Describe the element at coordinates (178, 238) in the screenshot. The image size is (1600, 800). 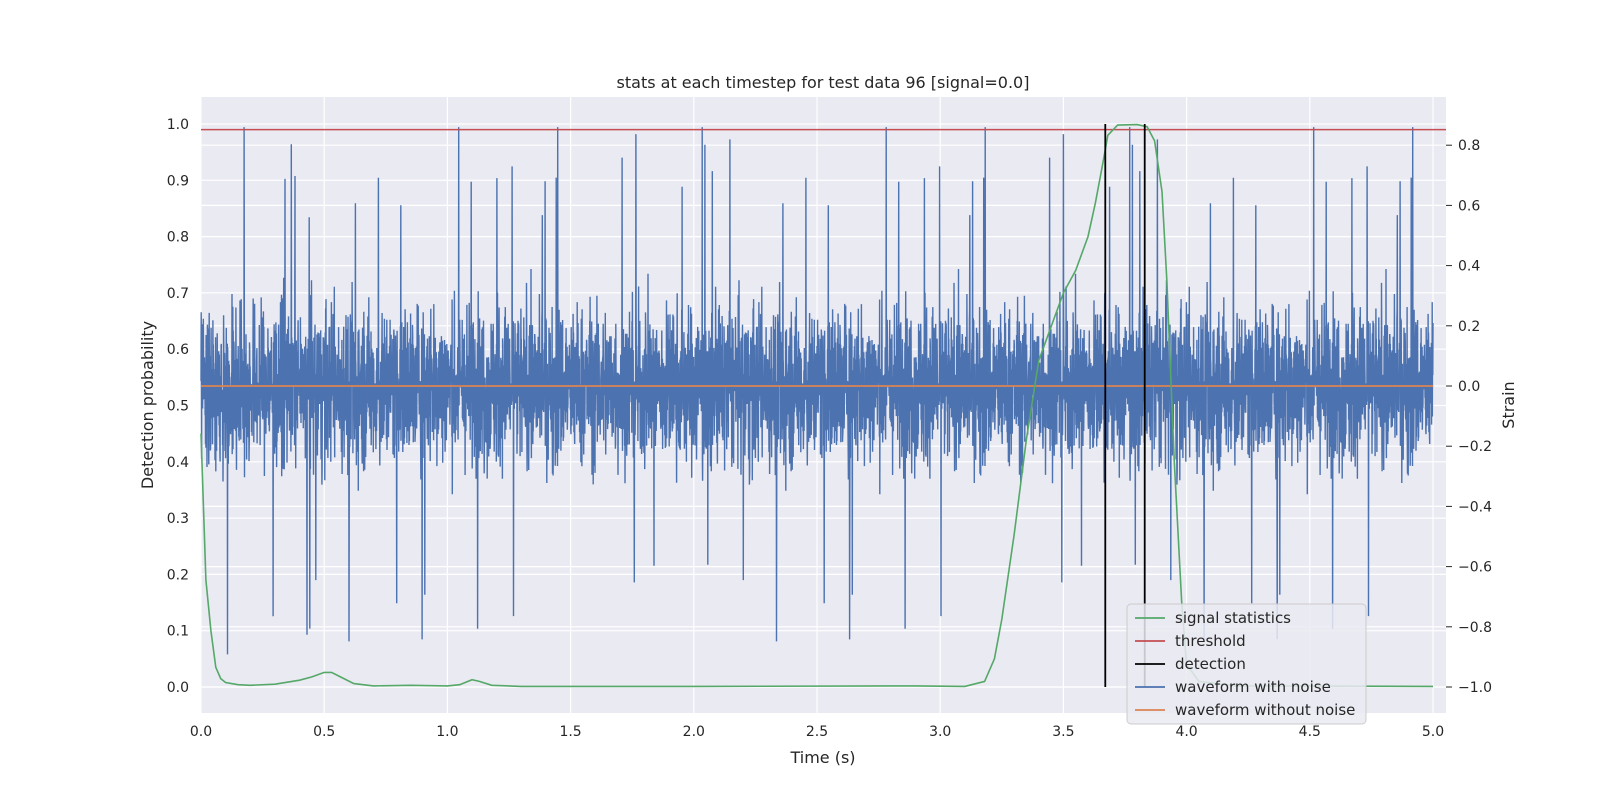
I see `y-tick-label-left: 0.8` at that location.